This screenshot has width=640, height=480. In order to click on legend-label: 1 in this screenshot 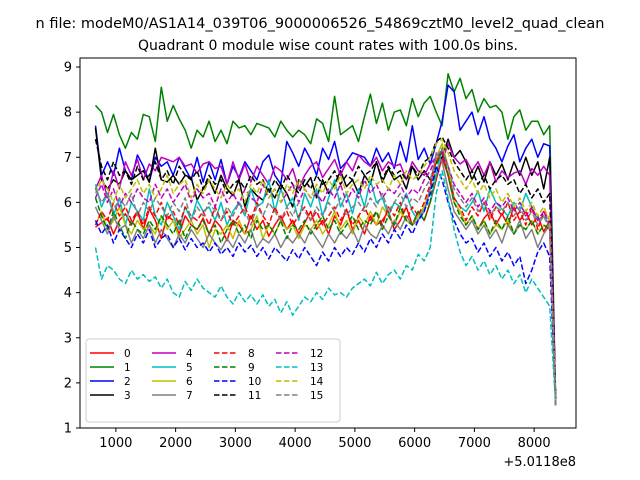, I will do `click(127, 368)`.